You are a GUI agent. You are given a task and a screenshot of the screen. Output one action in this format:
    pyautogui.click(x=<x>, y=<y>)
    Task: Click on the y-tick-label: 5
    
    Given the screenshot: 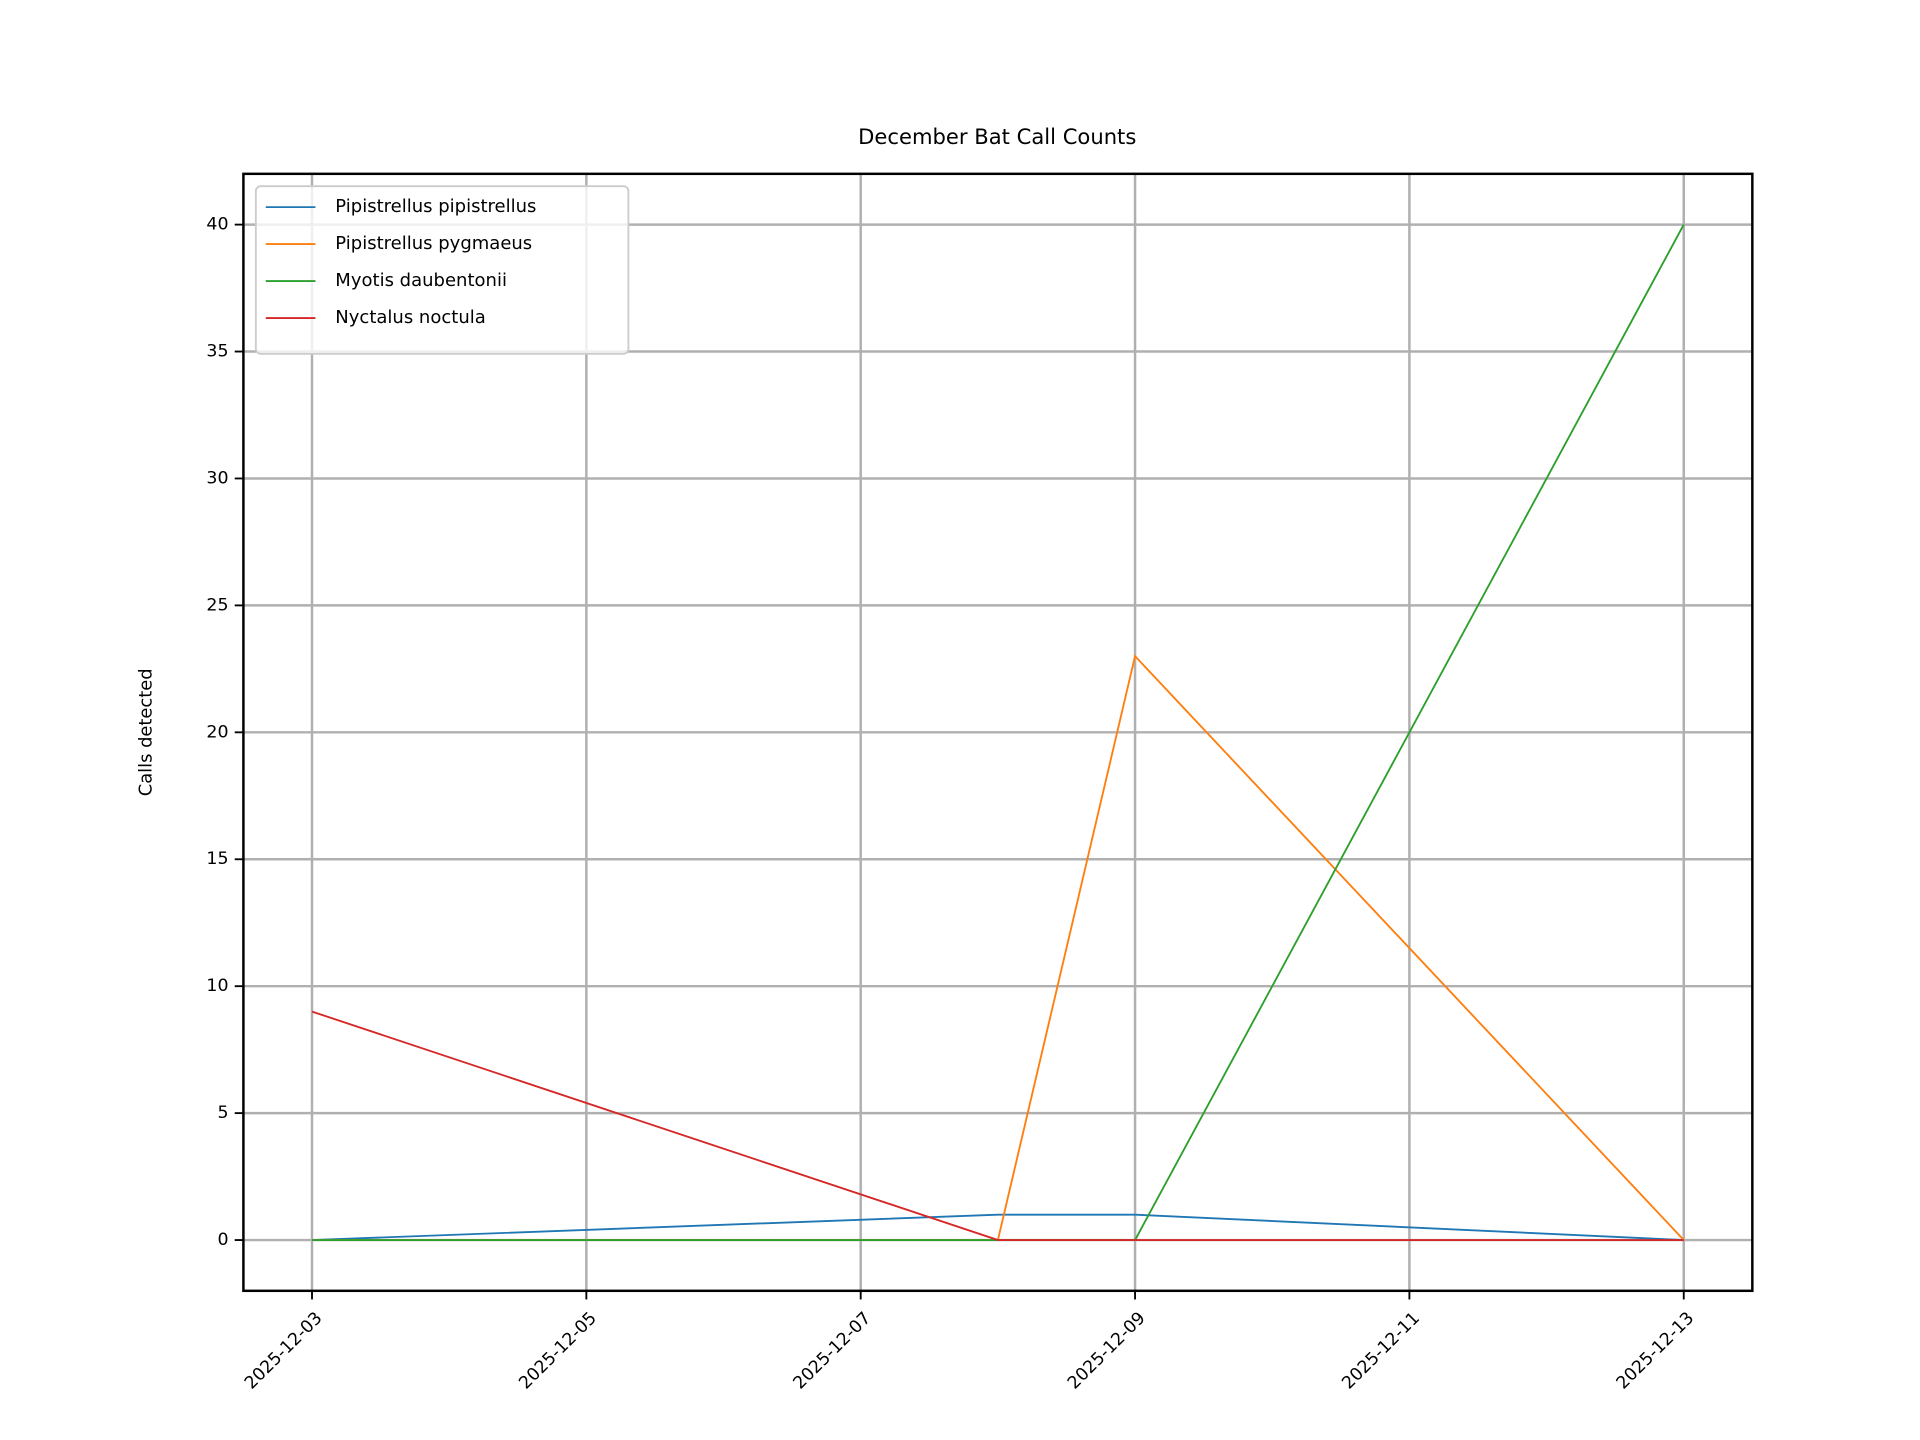 What is the action you would take?
    pyautogui.click(x=222, y=1113)
    